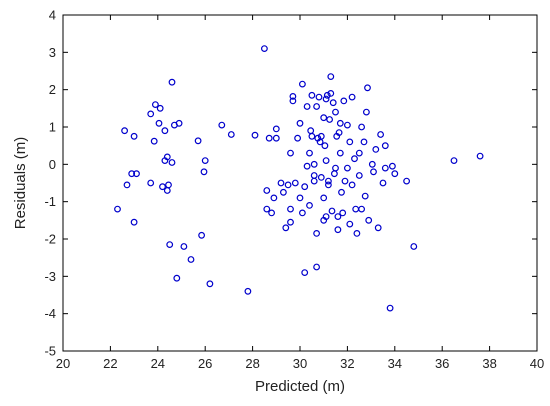 This screenshot has width=550, height=406. What do you see at coordinates (252, 363) in the screenshot?
I see `x-tick-label: 28` at bounding box center [252, 363].